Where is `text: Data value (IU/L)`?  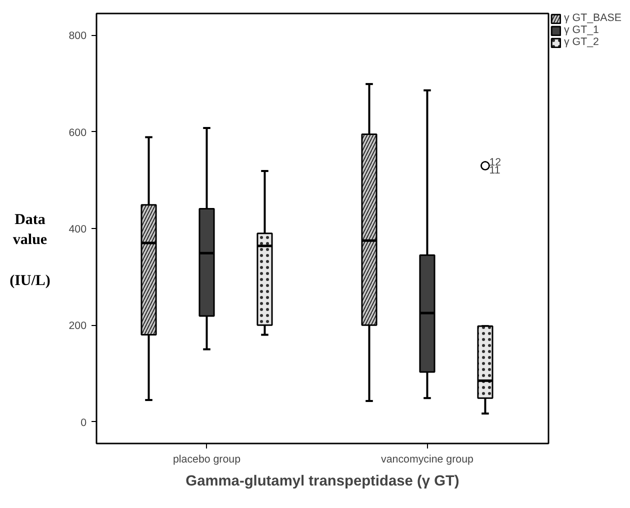
text: Data value (IU/L) is located at coordinates (30, 250).